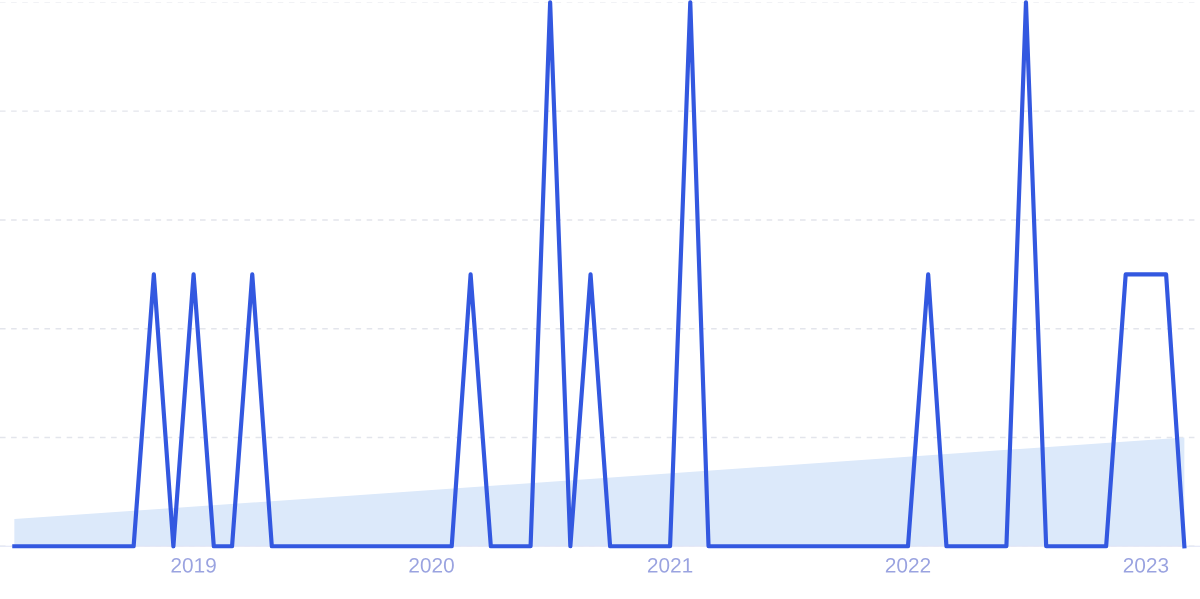 Image resolution: width=1200 pixels, height=599 pixels. Describe the element at coordinates (193, 565) in the screenshot. I see `x-tick-label: 2019` at that location.